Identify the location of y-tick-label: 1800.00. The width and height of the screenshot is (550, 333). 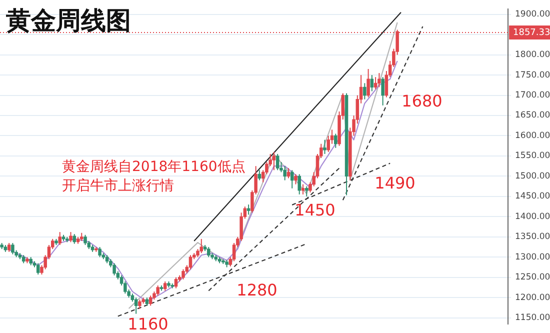
(532, 55).